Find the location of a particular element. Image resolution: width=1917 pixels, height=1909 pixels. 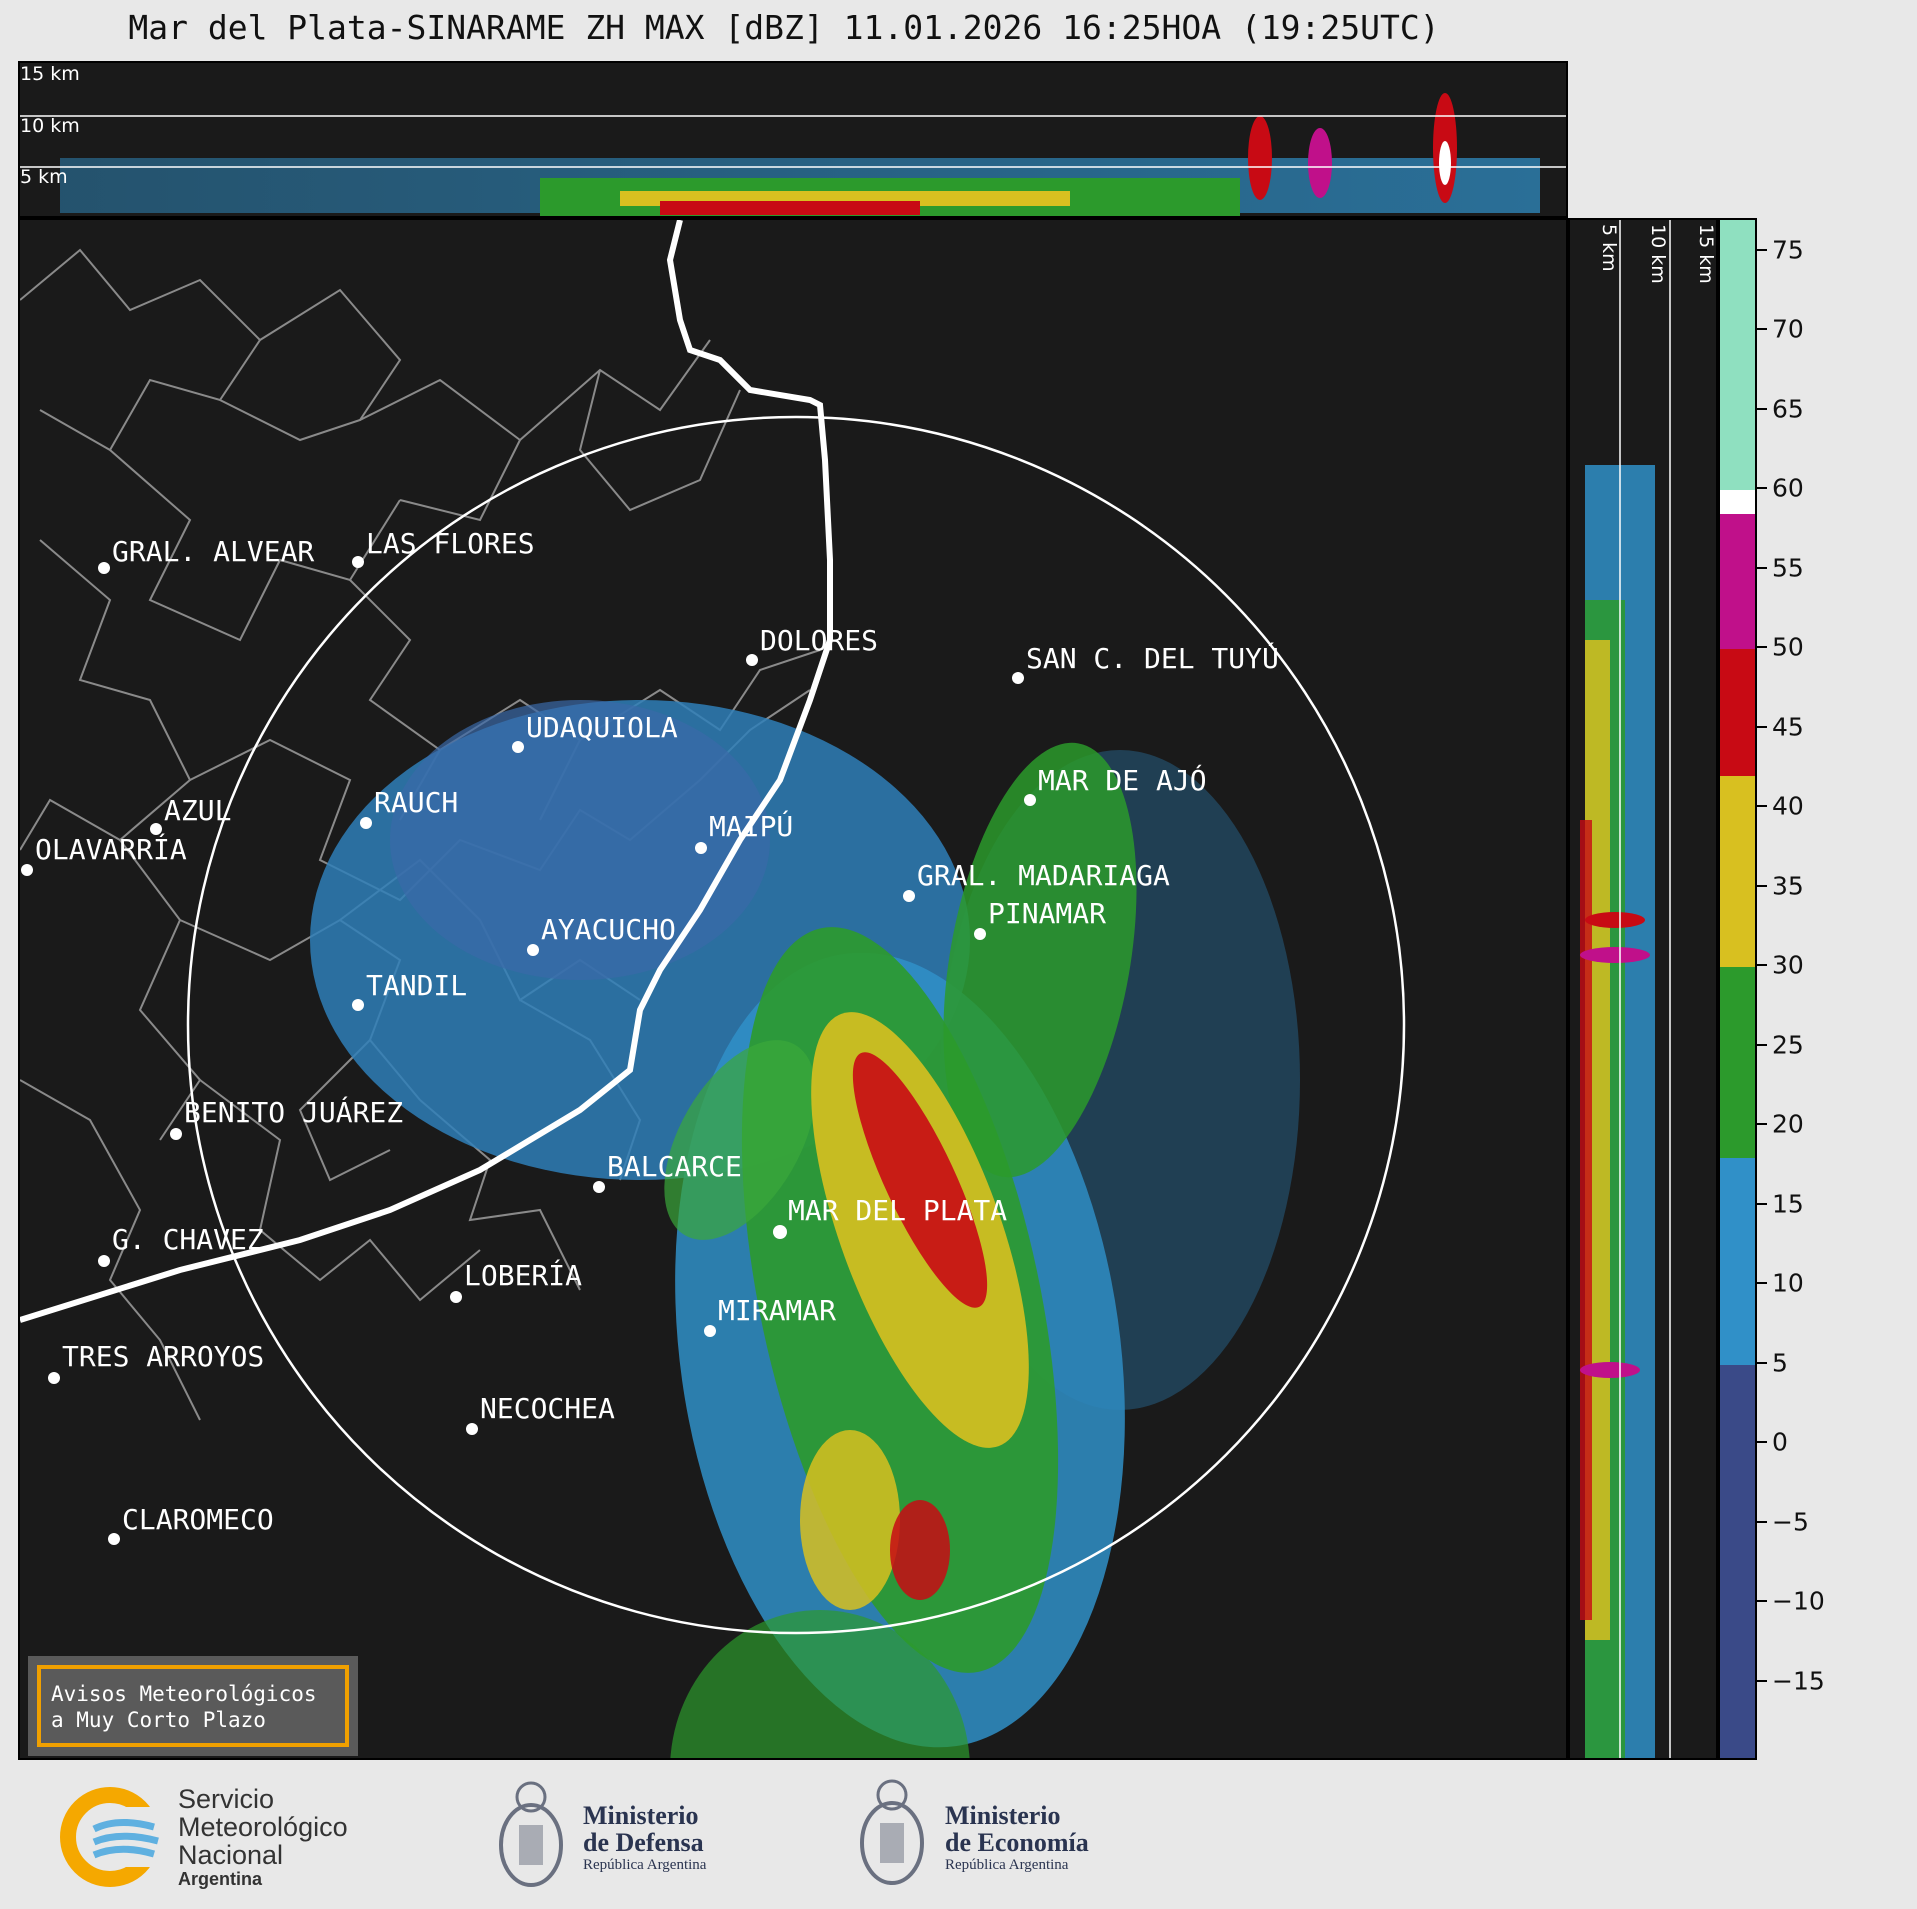

city-label: LAS FLORES is located at coordinates (450, 543).